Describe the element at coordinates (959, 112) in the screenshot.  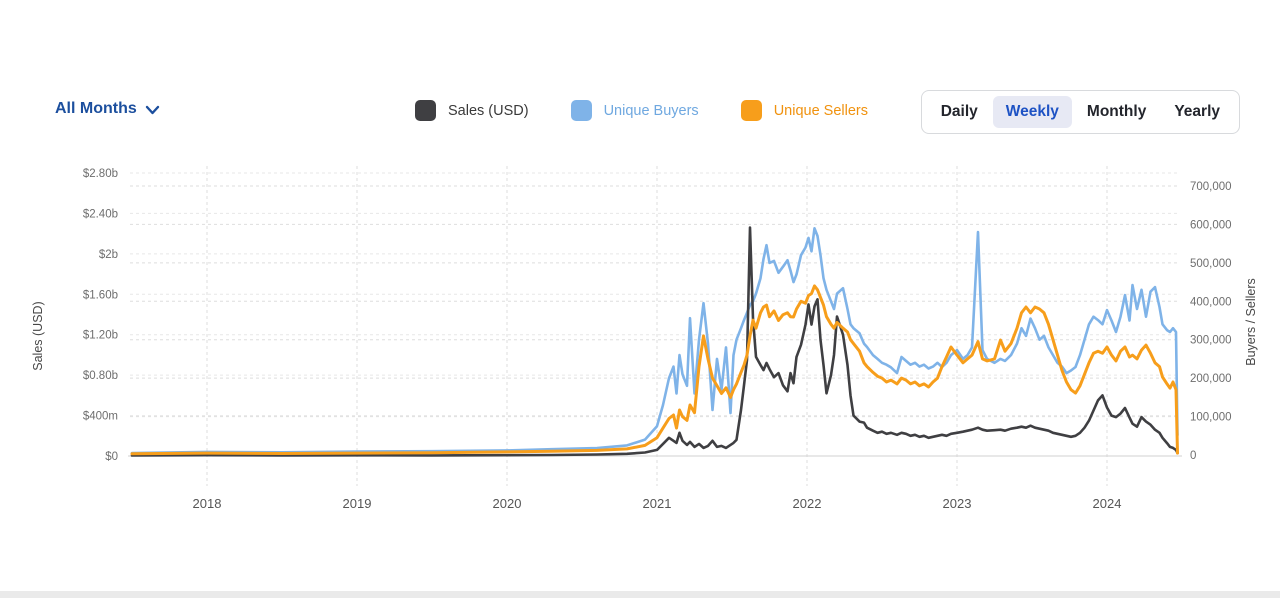
I see `period-daily-button: Daily` at that location.